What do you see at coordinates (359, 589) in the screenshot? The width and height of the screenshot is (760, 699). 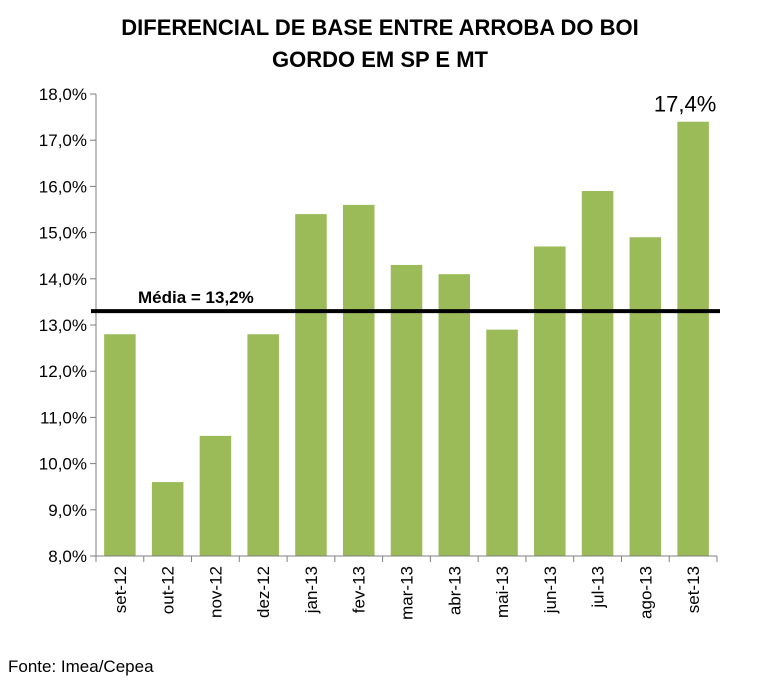 I see `x-tick-label: fev-13` at bounding box center [359, 589].